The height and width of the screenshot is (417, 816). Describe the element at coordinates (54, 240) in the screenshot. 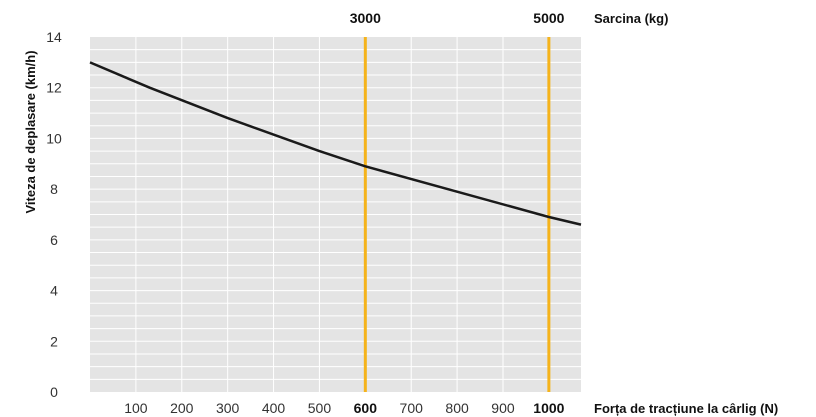

I see `y-tick-label: 6` at that location.